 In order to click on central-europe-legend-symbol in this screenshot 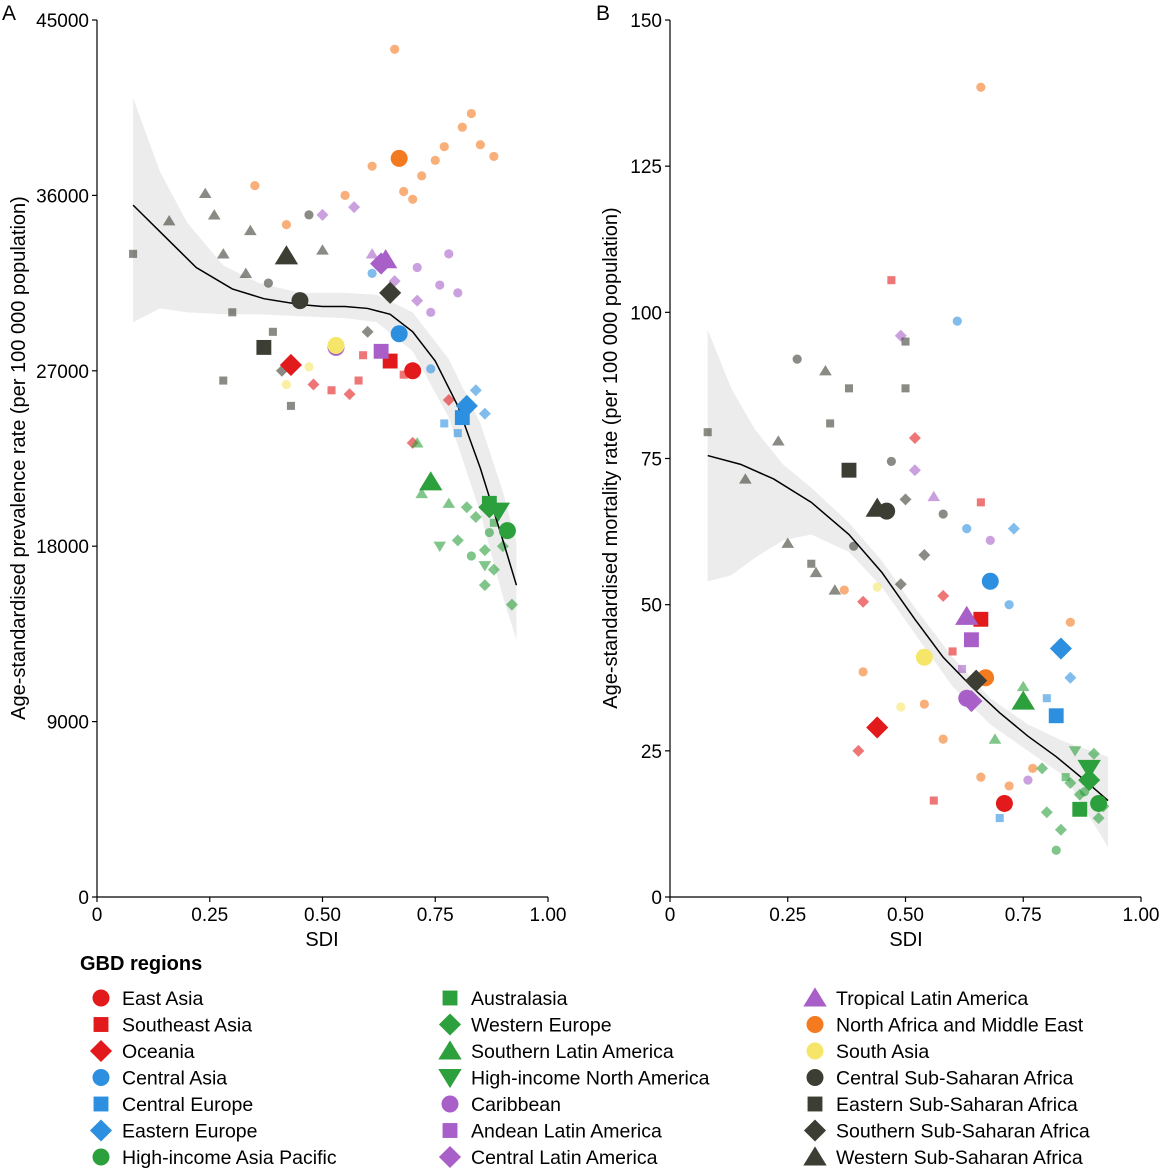, I will do `click(101, 1104)`.